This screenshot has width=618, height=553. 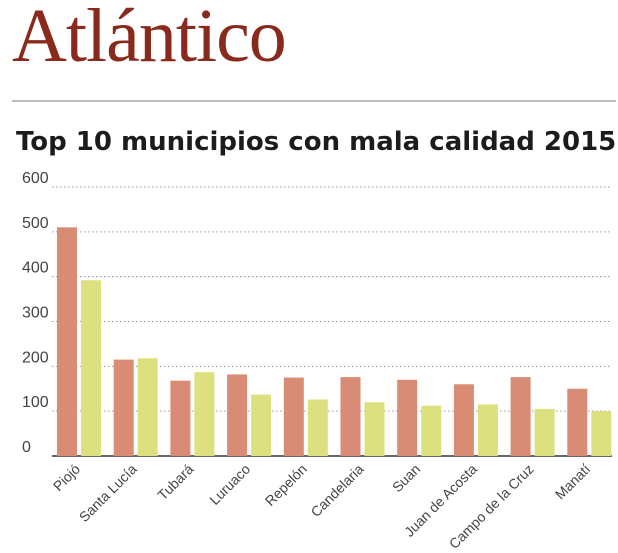 I want to click on y-tick-label: 100, so click(x=35, y=402).